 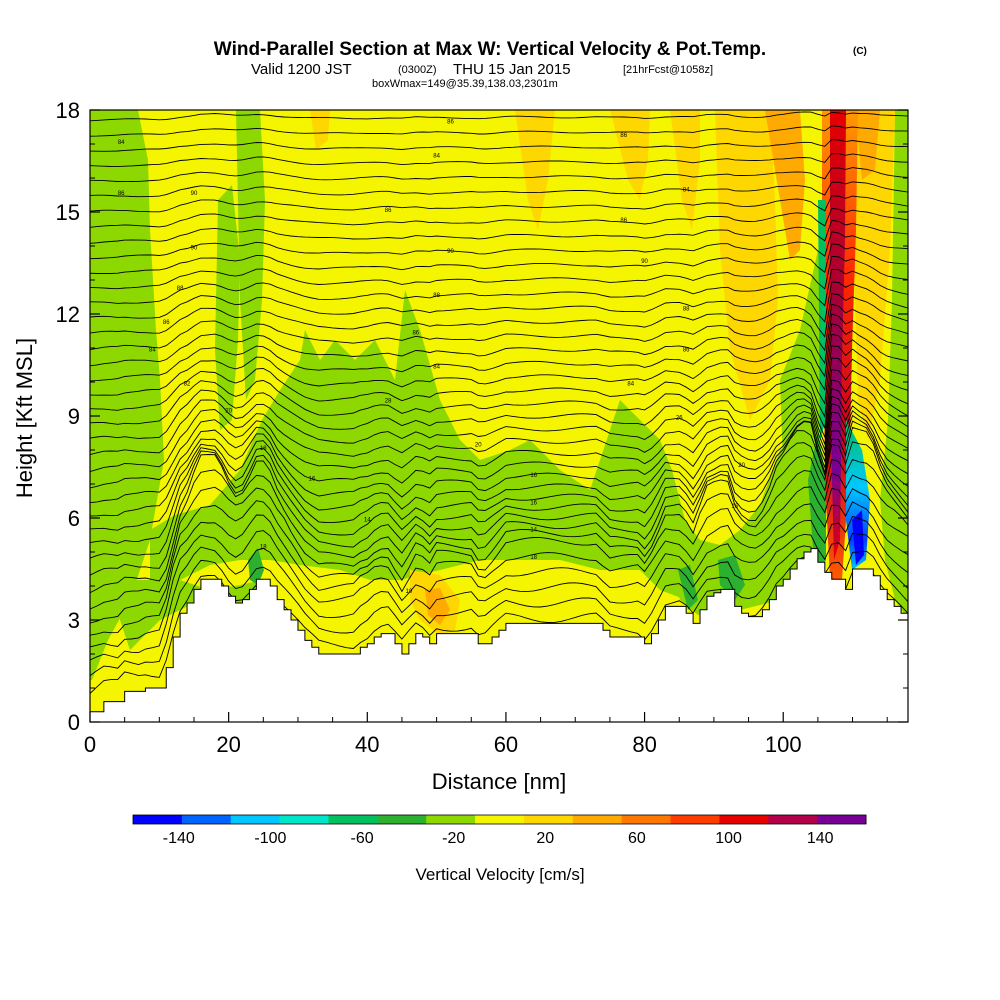 What do you see at coordinates (228, 744) in the screenshot?
I see `x-tick-label: 20` at bounding box center [228, 744].